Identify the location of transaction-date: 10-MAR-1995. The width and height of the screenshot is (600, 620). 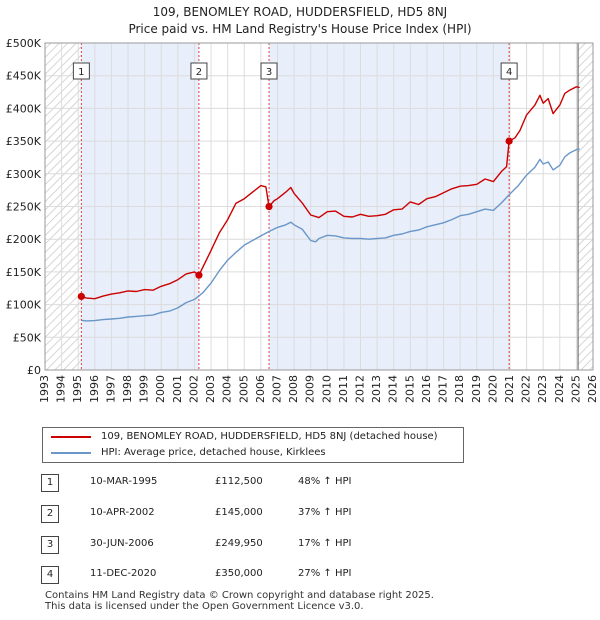
(124, 481).